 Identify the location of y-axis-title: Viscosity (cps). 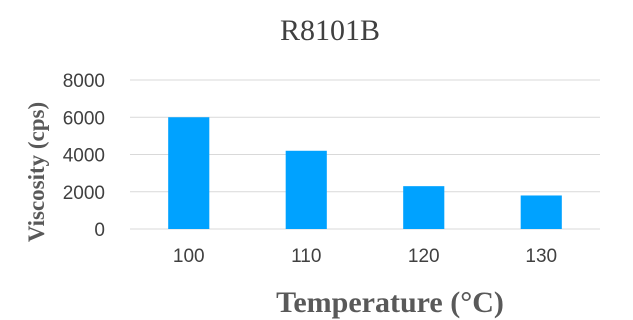
(36, 172).